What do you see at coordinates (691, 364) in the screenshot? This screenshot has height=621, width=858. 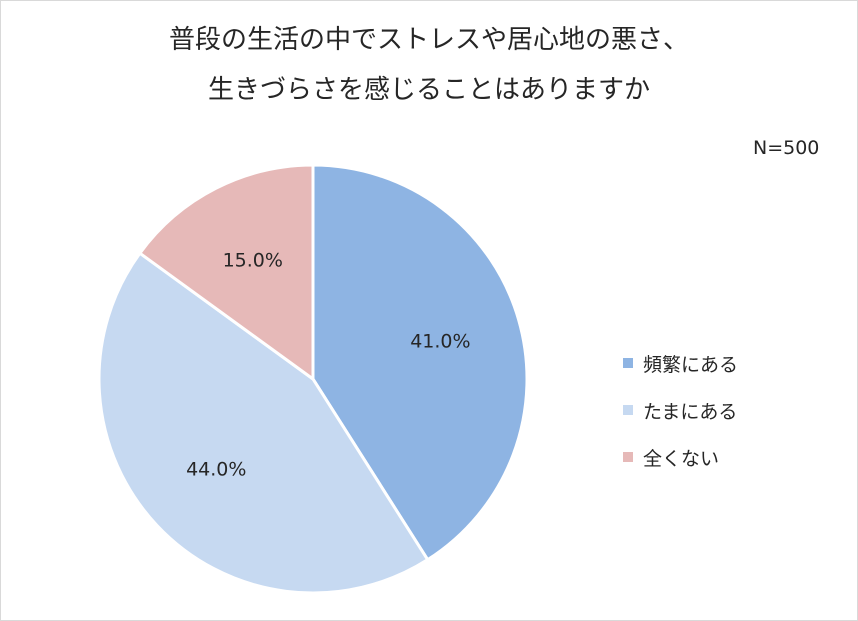 I see `legend-label: 頻繁にある` at bounding box center [691, 364].